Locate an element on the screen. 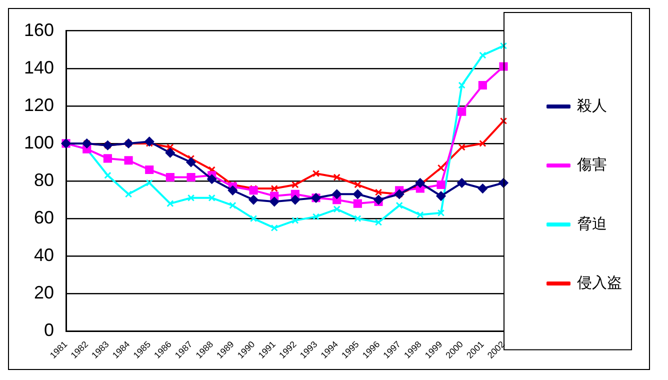  y-tick-label: 40 is located at coordinates (44, 255).